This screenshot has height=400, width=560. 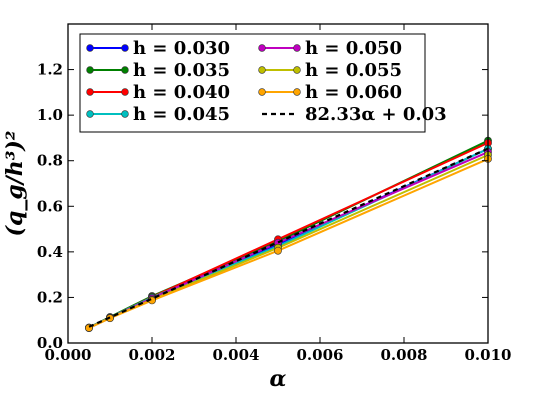 What do you see at coordinates (181, 48) in the screenshot?
I see `legend-label: h = 0.030` at bounding box center [181, 48].